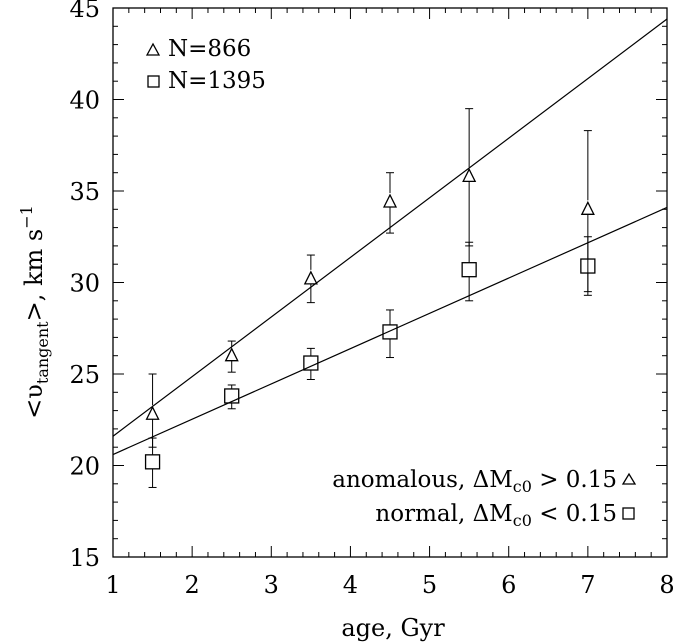  What do you see at coordinates (666, 585) in the screenshot?
I see `x-tick-label: 8` at bounding box center [666, 585].